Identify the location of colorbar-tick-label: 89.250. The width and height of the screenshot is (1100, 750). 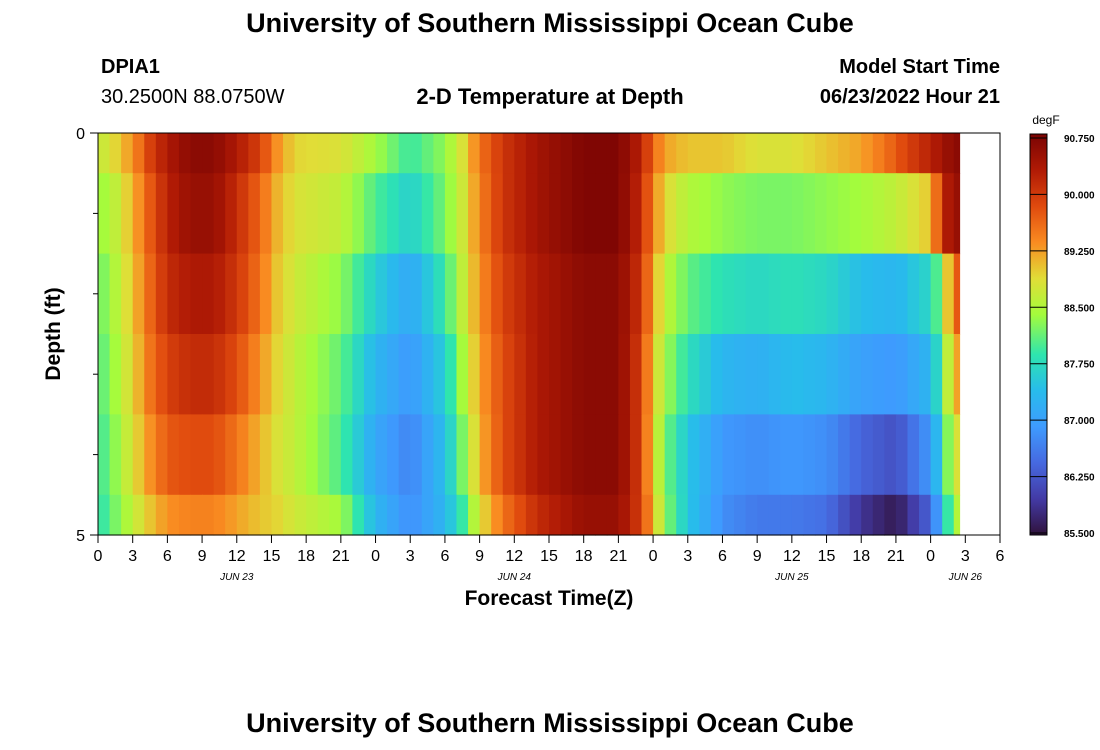
(1079, 252).